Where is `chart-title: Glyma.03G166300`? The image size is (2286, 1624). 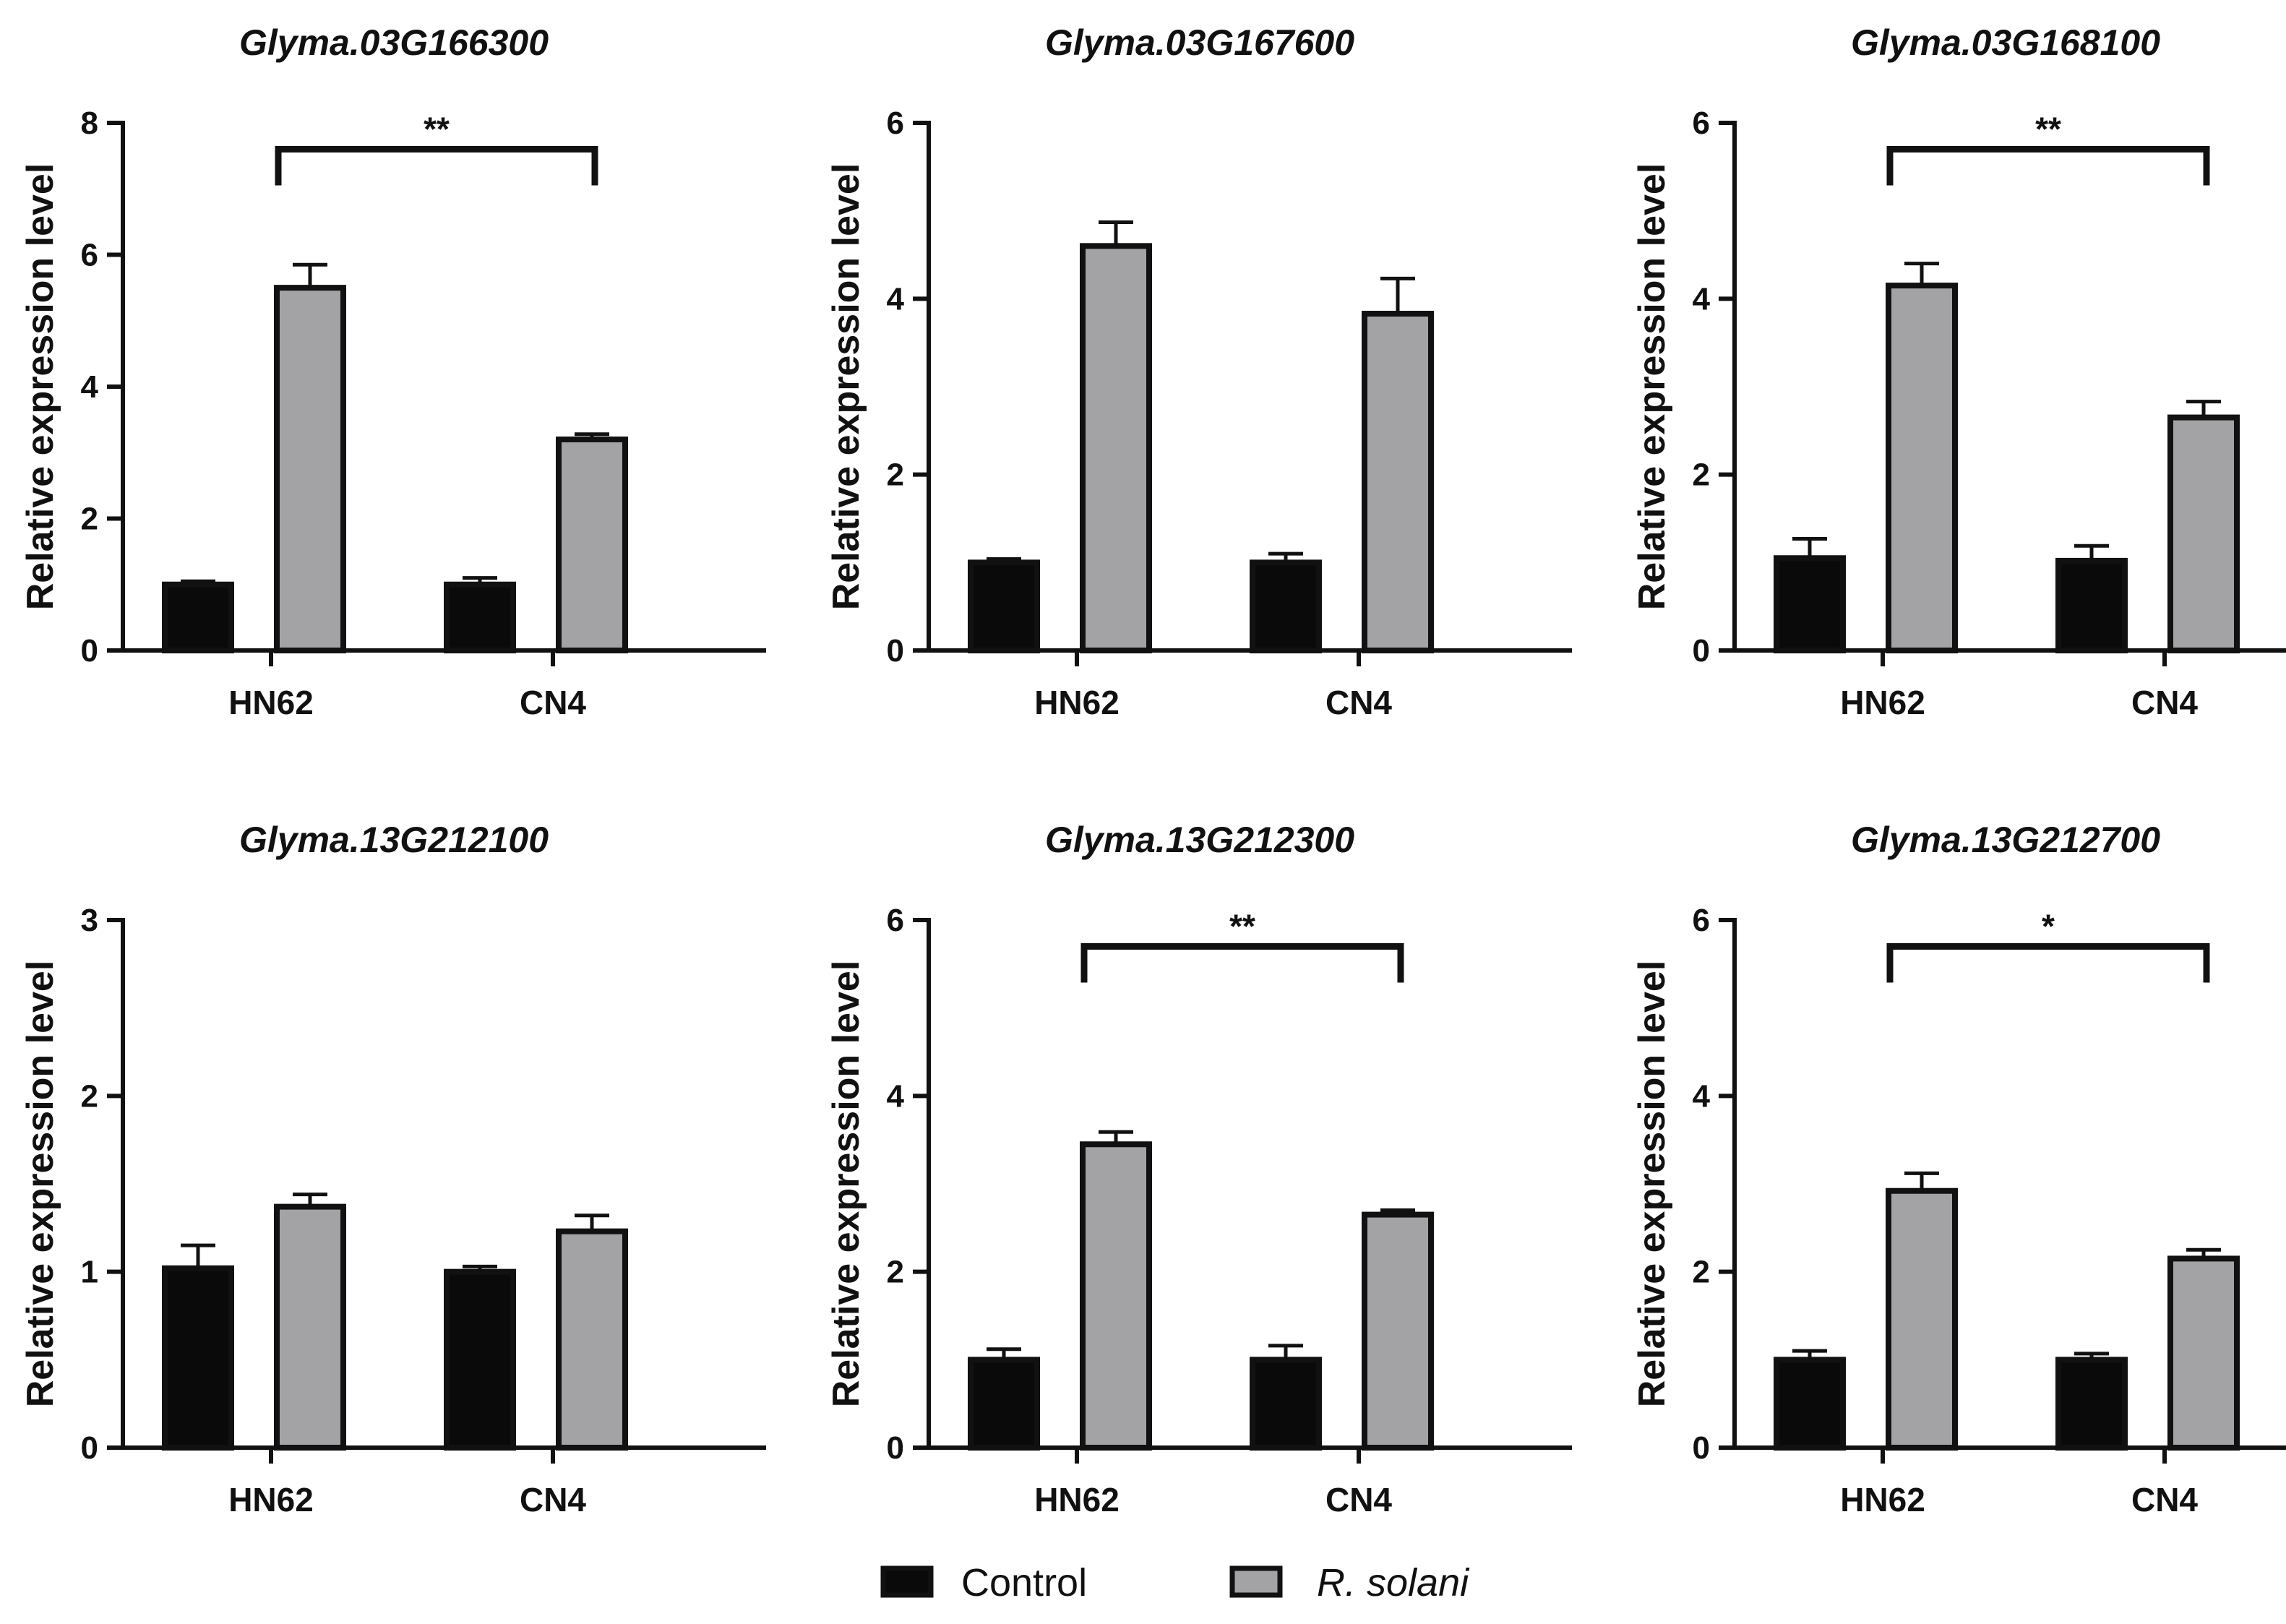 chart-title: Glyma.03G166300 is located at coordinates (394, 42).